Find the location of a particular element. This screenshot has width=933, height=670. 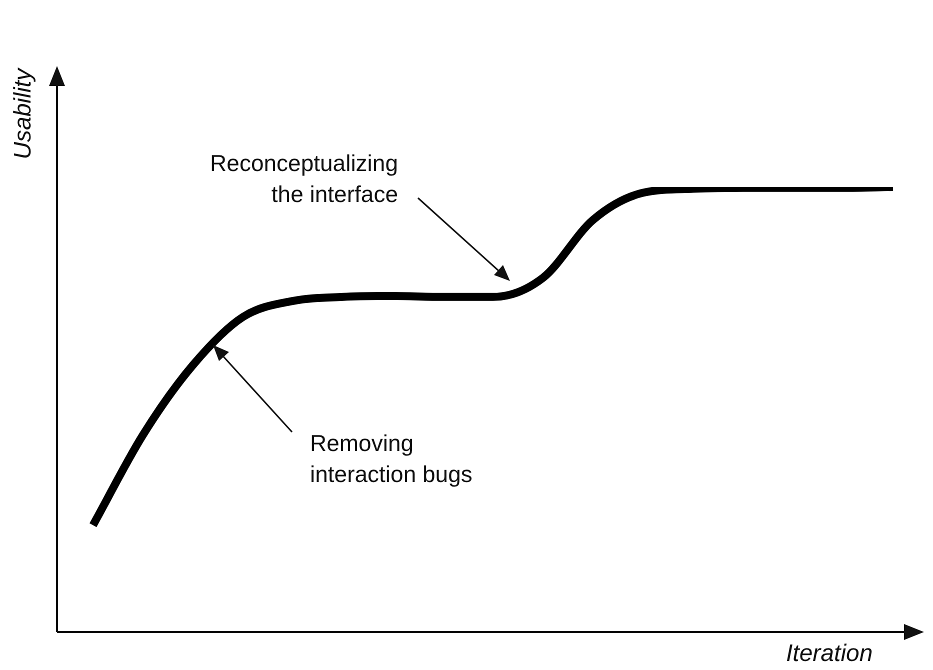

x-axis-title: Iteration is located at coordinates (829, 654).